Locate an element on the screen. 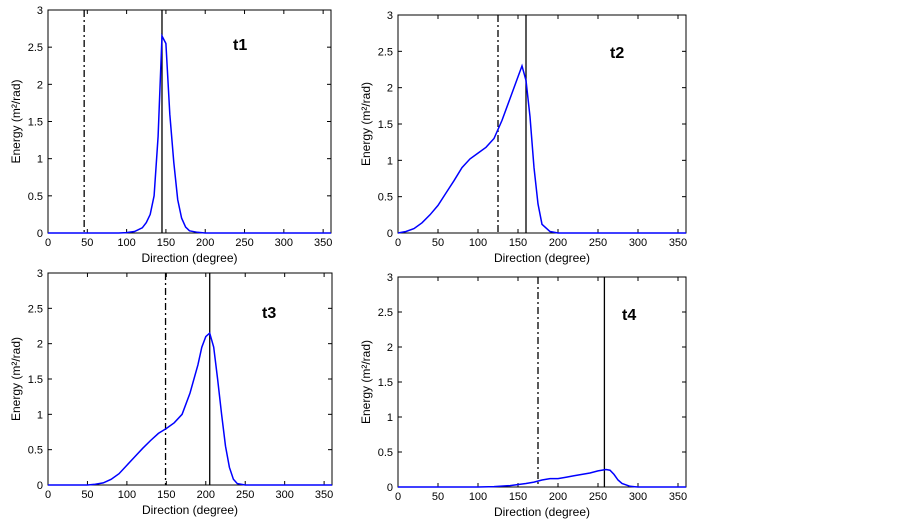 The height and width of the screenshot is (521, 903). panel-label: t4 is located at coordinates (629, 315).